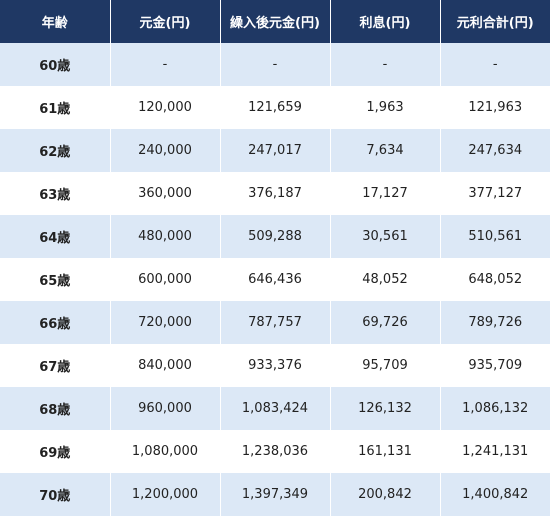  I want to click on cell-age: 67歳, so click(55, 365).